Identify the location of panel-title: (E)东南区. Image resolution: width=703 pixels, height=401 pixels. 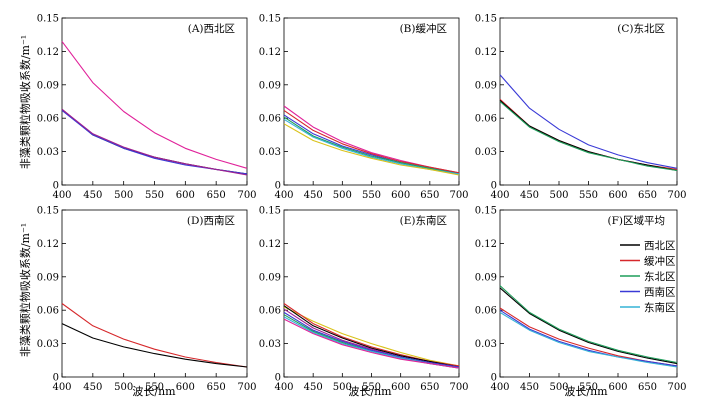
(423, 220).